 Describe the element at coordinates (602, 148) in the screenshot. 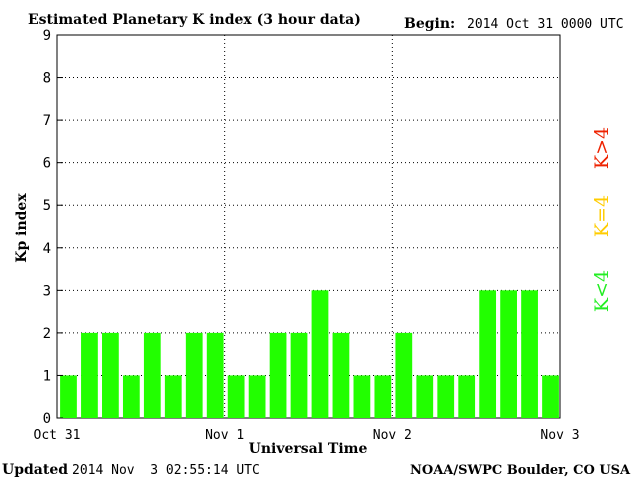

I see `legend-k-greater-4: K>4` at that location.